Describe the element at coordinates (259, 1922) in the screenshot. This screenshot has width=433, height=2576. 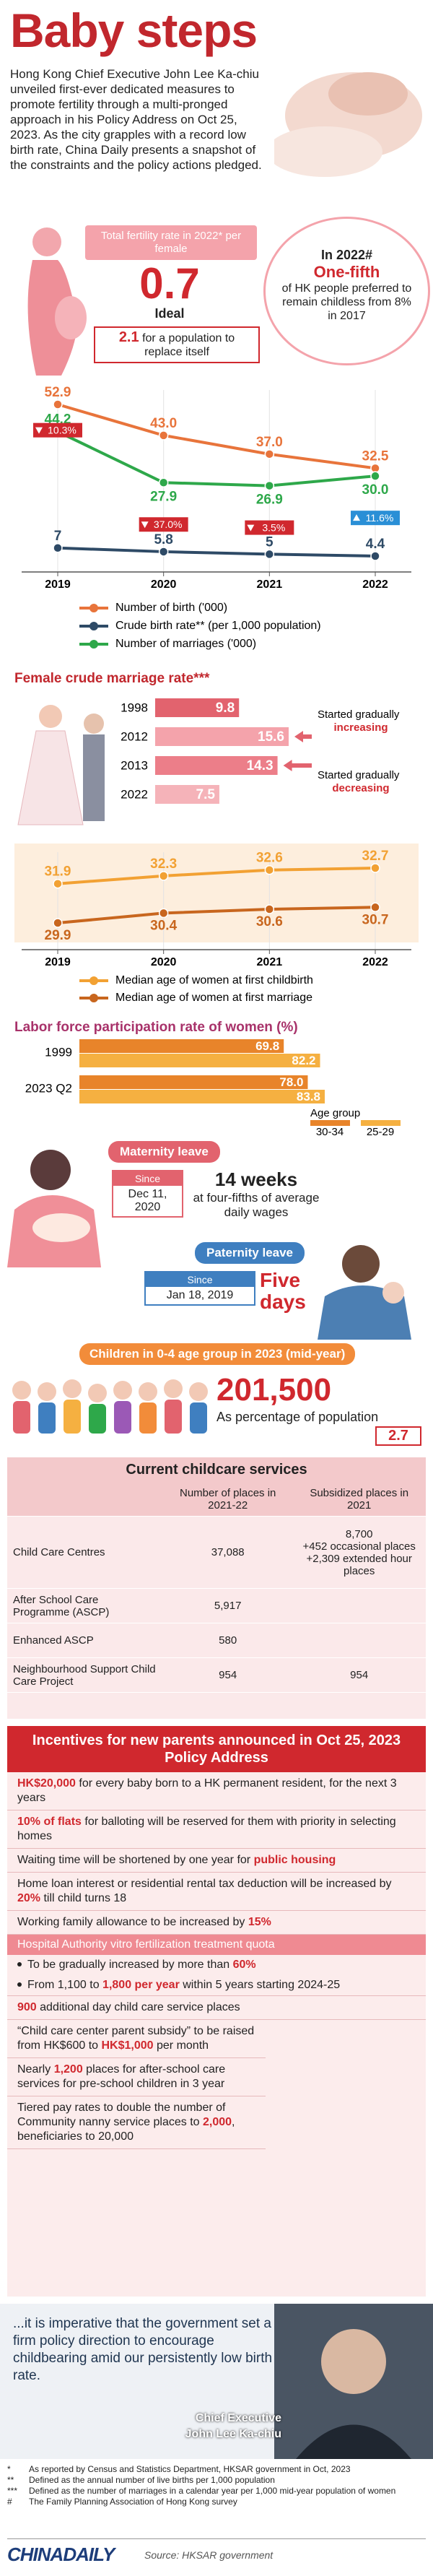
I see `highlight: 15%` at that location.